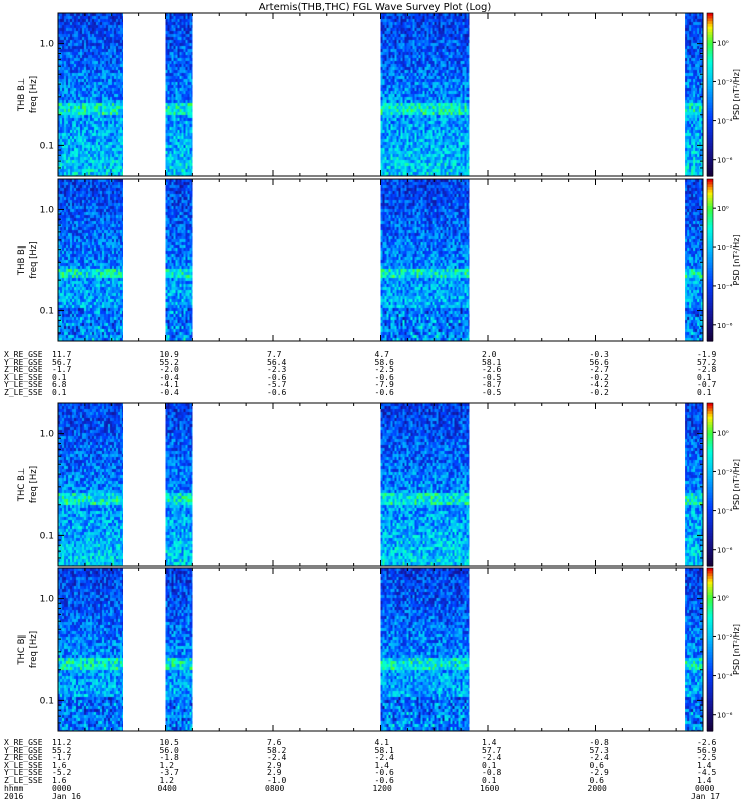 This screenshot has height=801, width=750. I want to click on y-axis-label: THB B⊥, so click(22, 95).